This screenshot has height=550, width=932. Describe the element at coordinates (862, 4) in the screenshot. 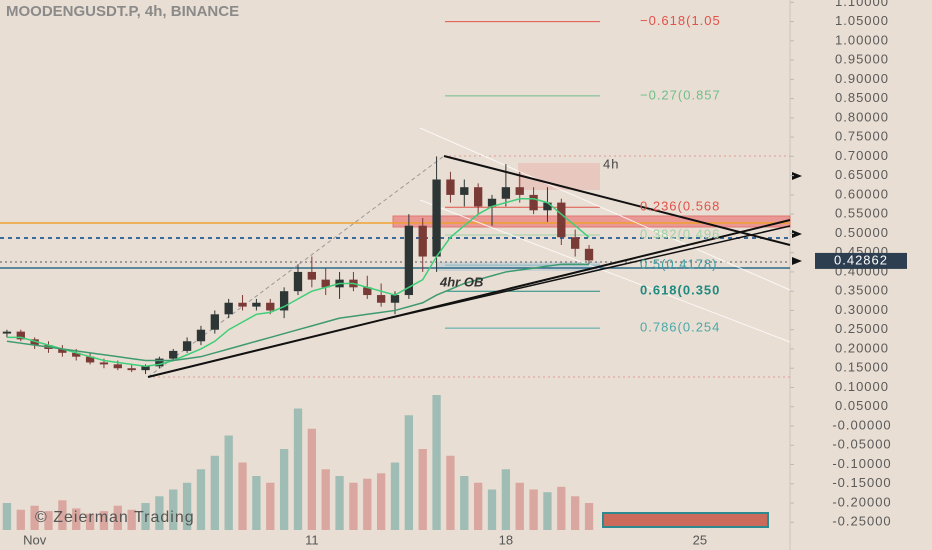

I see `y-tick-label: 1.10000` at that location.